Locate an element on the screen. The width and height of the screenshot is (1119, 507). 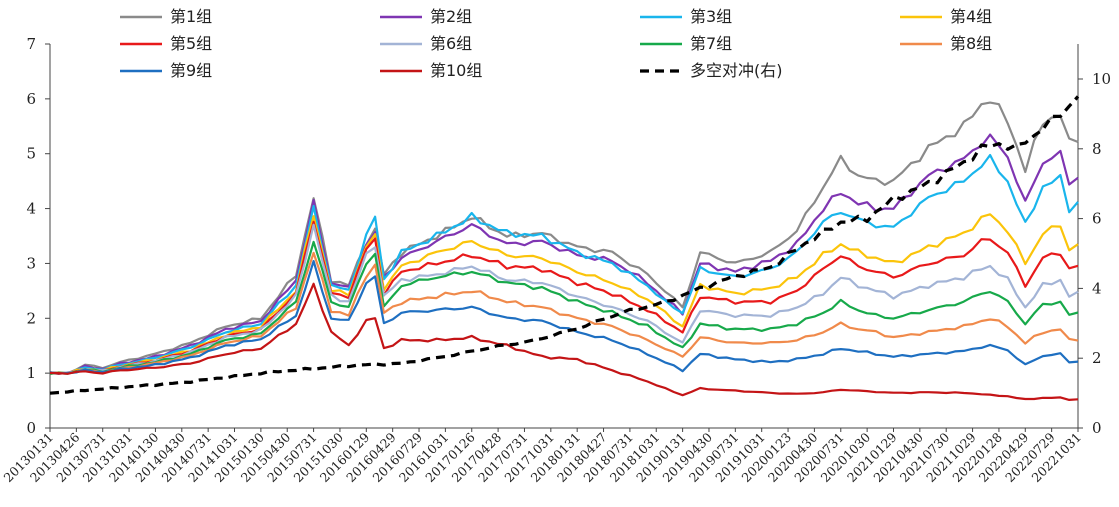
y-left-tick-label: 6 is located at coordinates (31, 99).